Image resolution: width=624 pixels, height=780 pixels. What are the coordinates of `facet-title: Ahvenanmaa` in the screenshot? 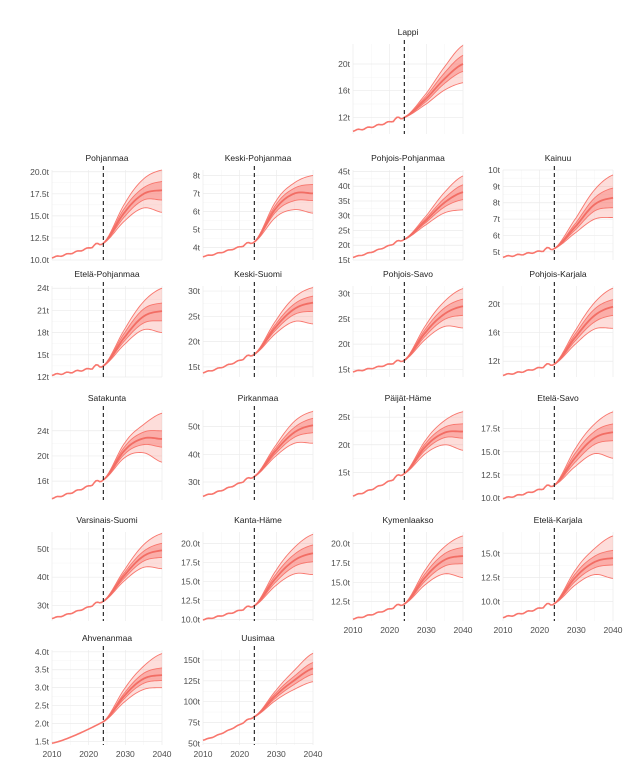 It's located at (107, 638).